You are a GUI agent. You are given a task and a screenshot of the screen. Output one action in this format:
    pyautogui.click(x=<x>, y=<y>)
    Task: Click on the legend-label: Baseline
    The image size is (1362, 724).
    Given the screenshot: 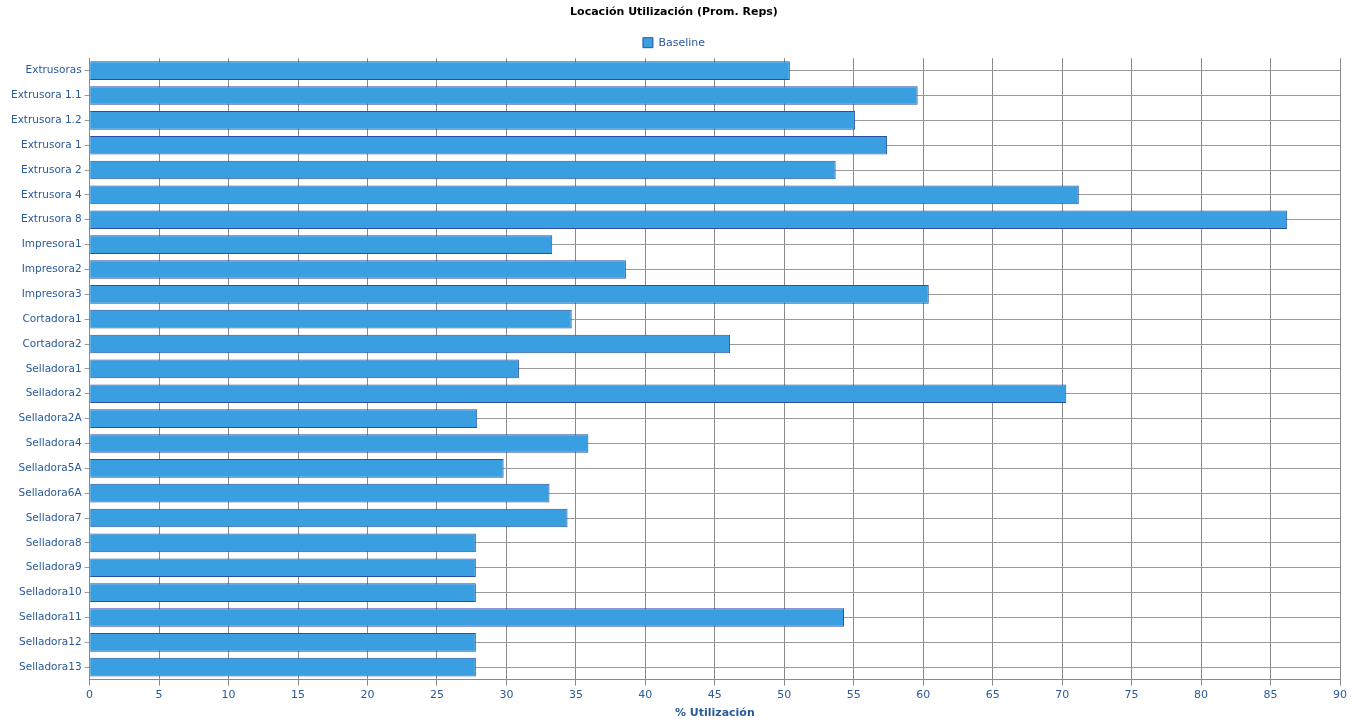 What is the action you would take?
    pyautogui.click(x=682, y=42)
    